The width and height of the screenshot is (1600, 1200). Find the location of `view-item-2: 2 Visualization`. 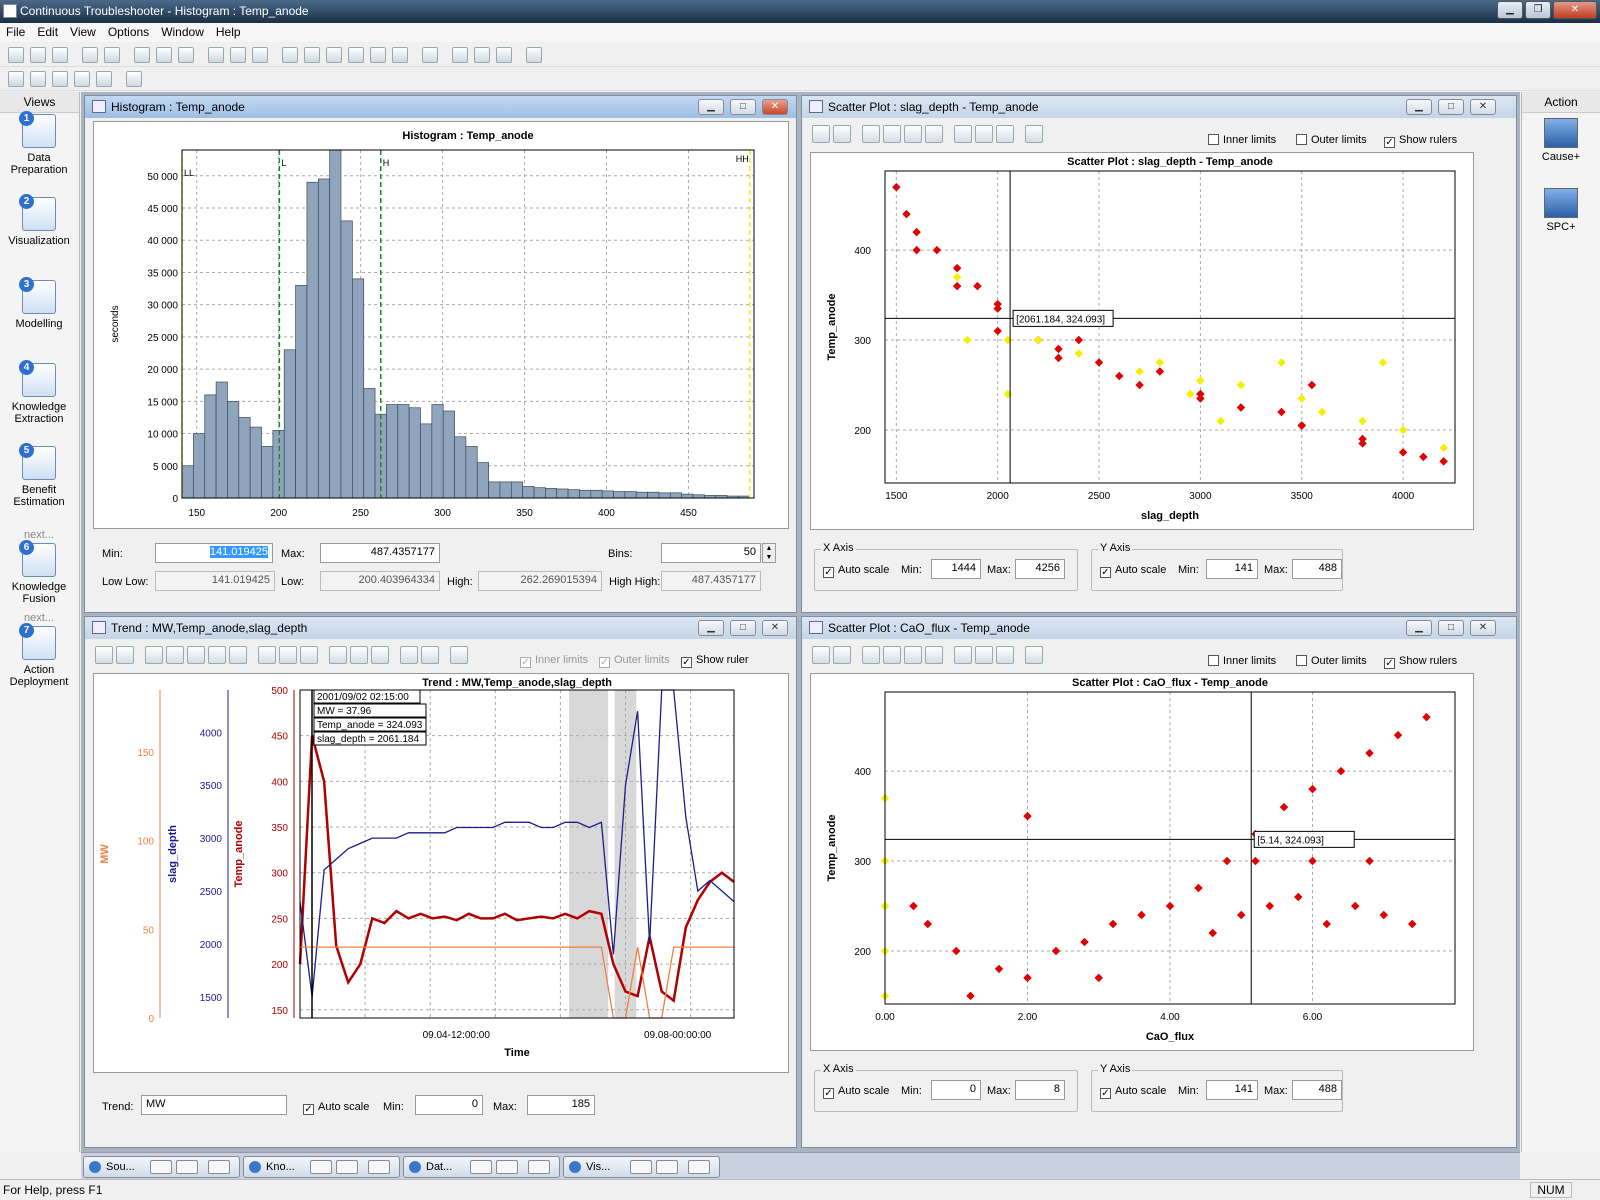

view-item-2: 2 Visualization is located at coordinates (39, 220).